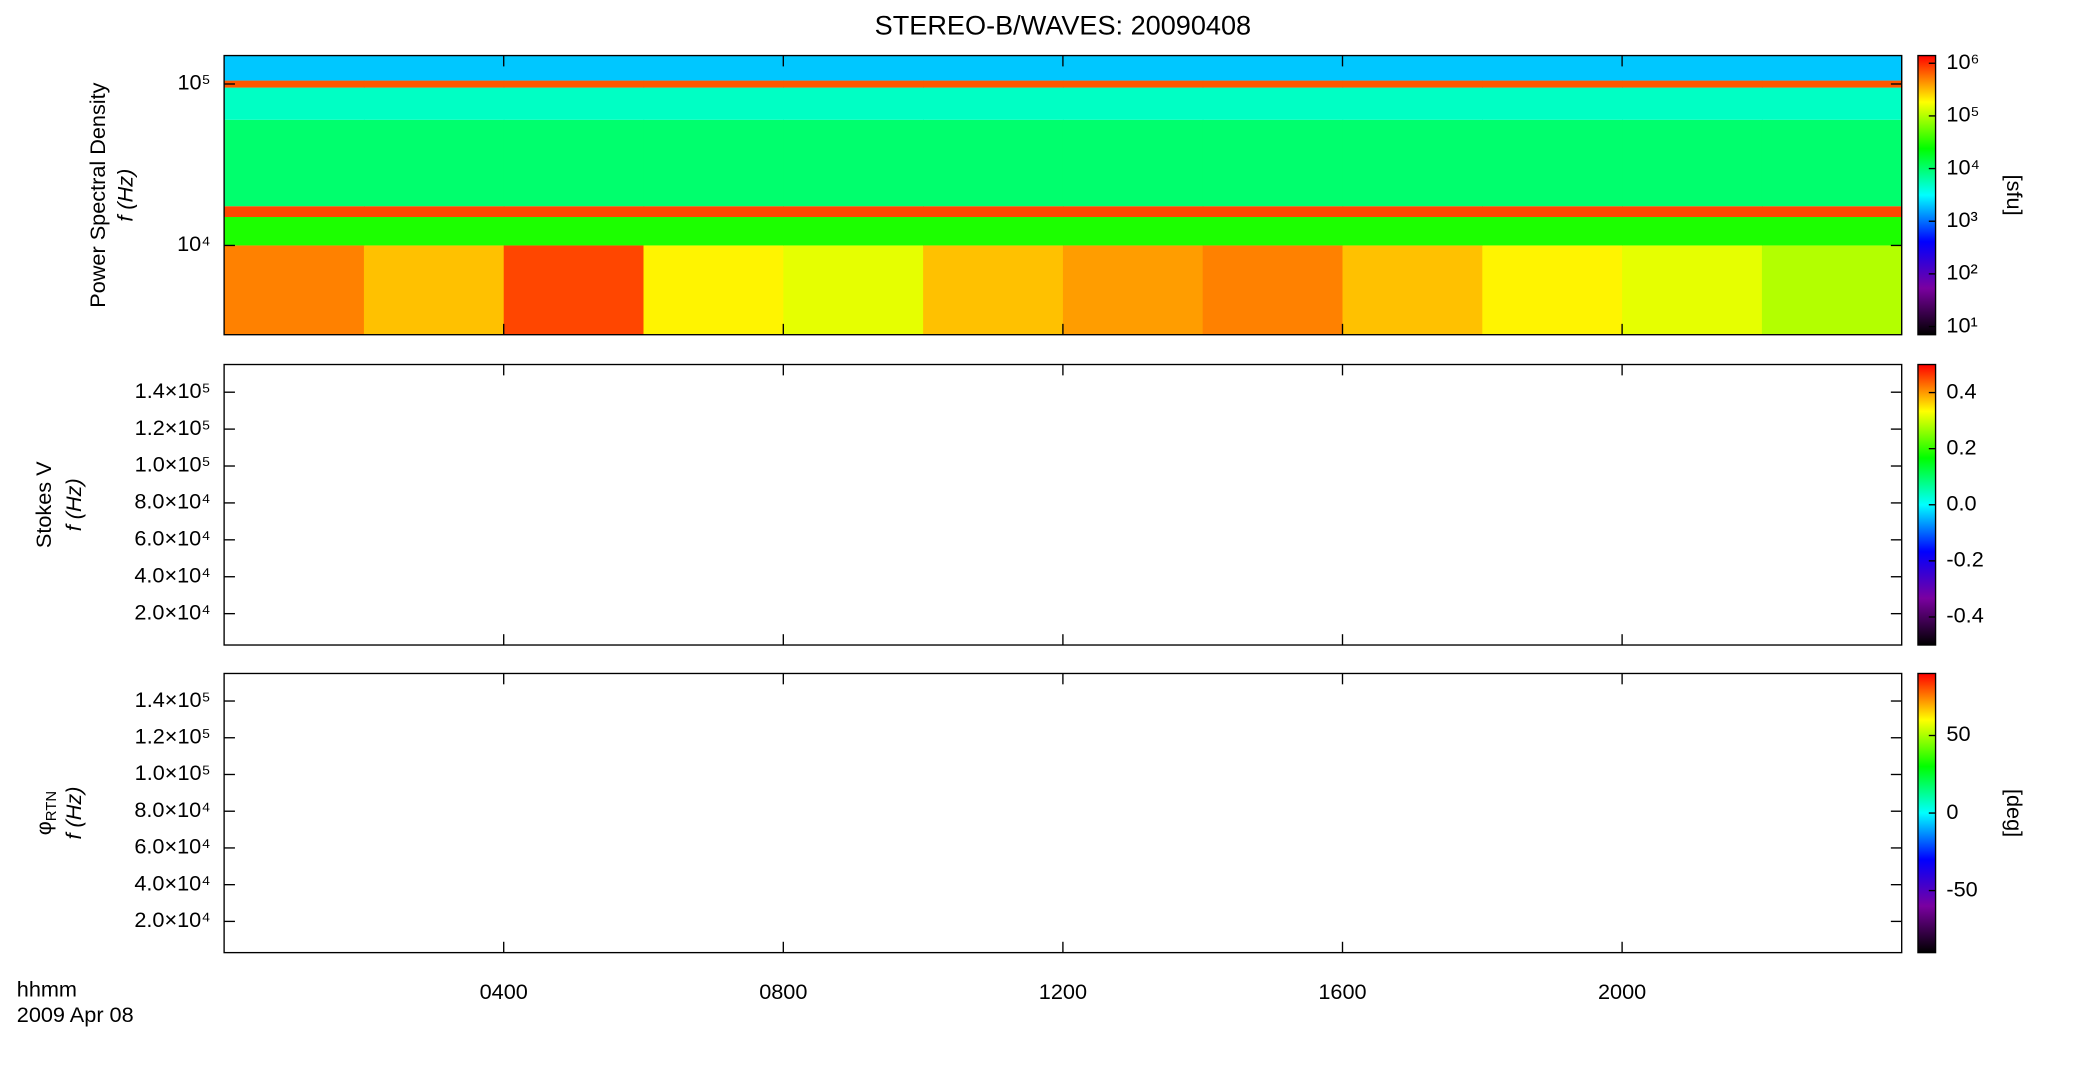 The height and width of the screenshot is (1080, 2096). Describe the element at coordinates (97, 194) in the screenshot. I see `y-axis-label: Power Spectral Density` at that location.